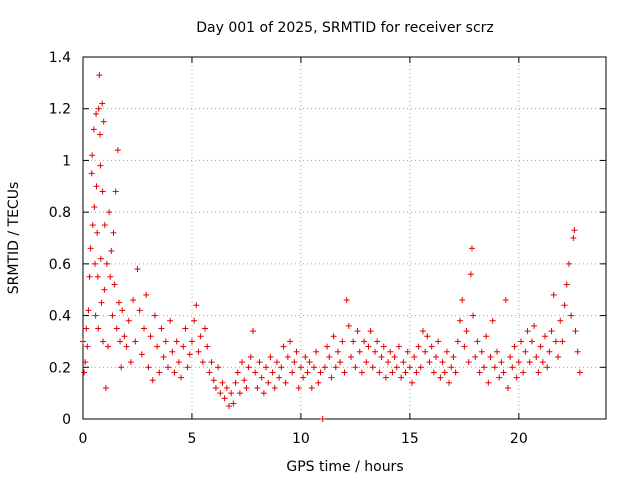 This screenshot has width=640, height=480. Describe the element at coordinates (83, 439) in the screenshot. I see `x-tick-label: 0` at that location.